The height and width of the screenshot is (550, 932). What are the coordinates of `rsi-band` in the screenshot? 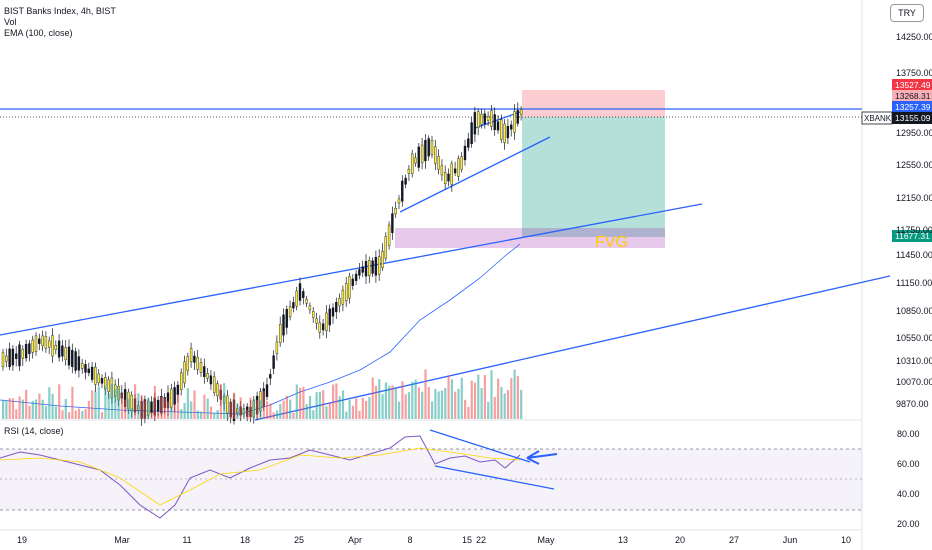 It's located at (431, 479).